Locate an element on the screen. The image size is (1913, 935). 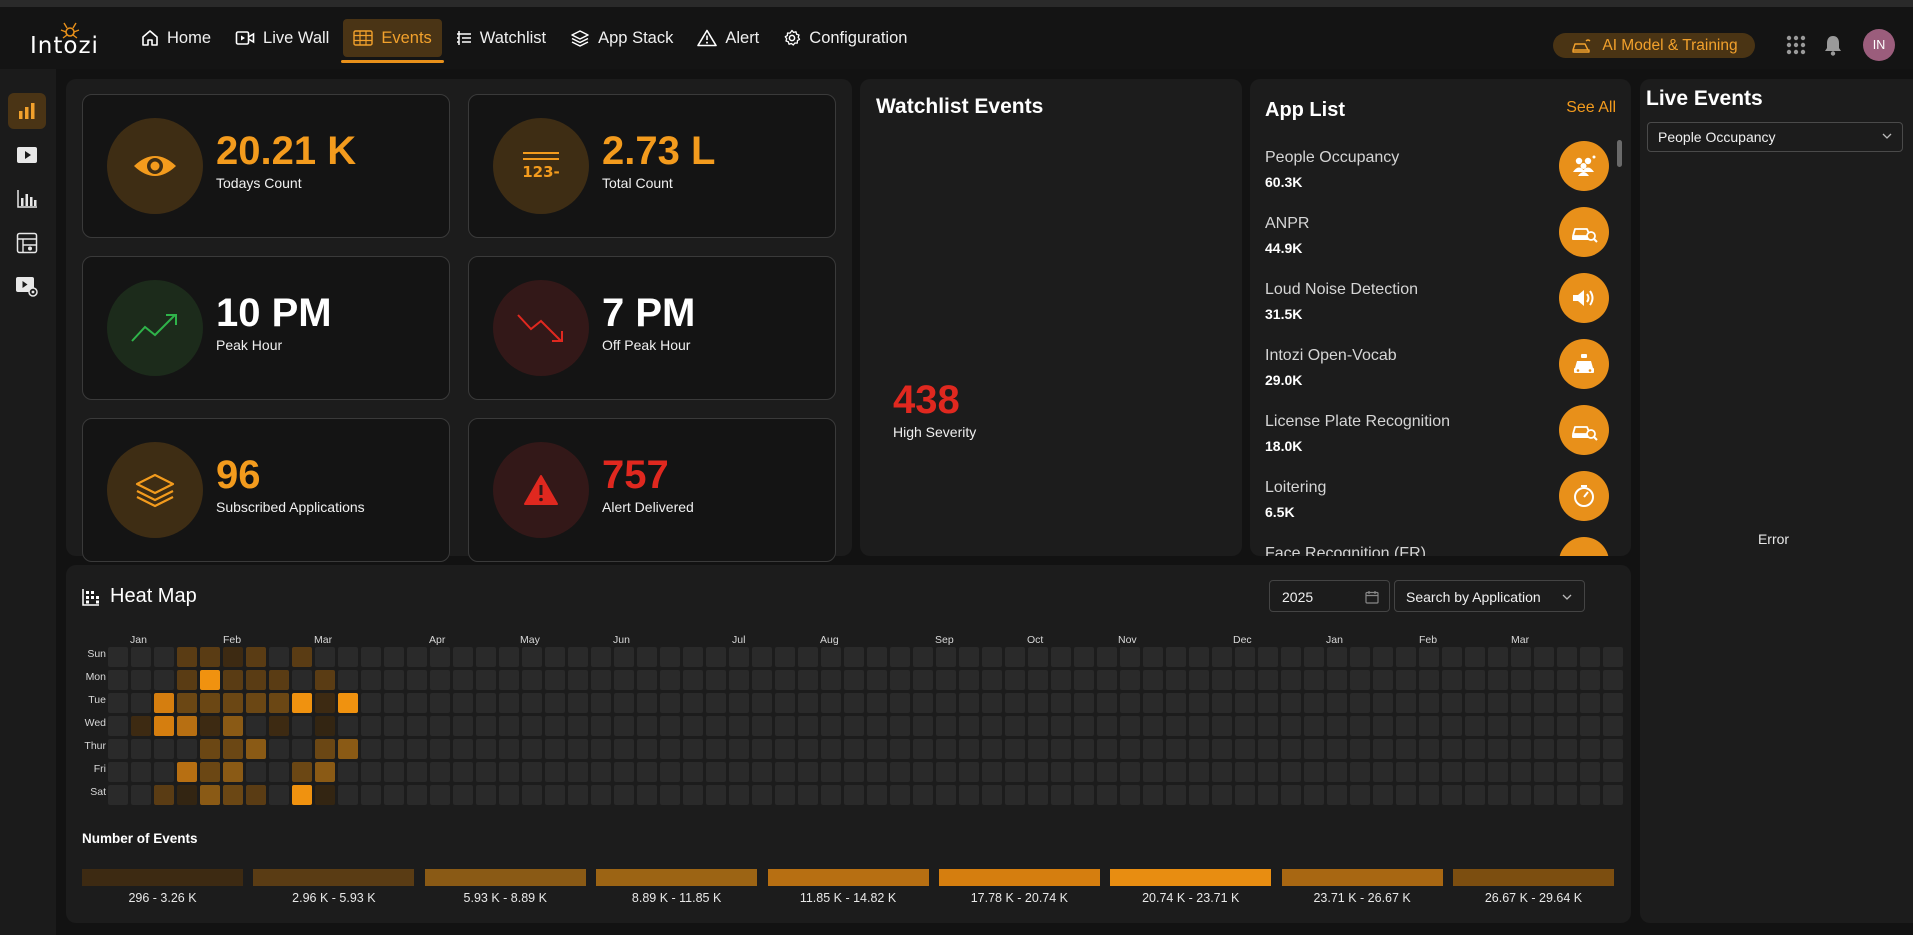
nav-app-stack: App Stack is located at coordinates (621, 38).